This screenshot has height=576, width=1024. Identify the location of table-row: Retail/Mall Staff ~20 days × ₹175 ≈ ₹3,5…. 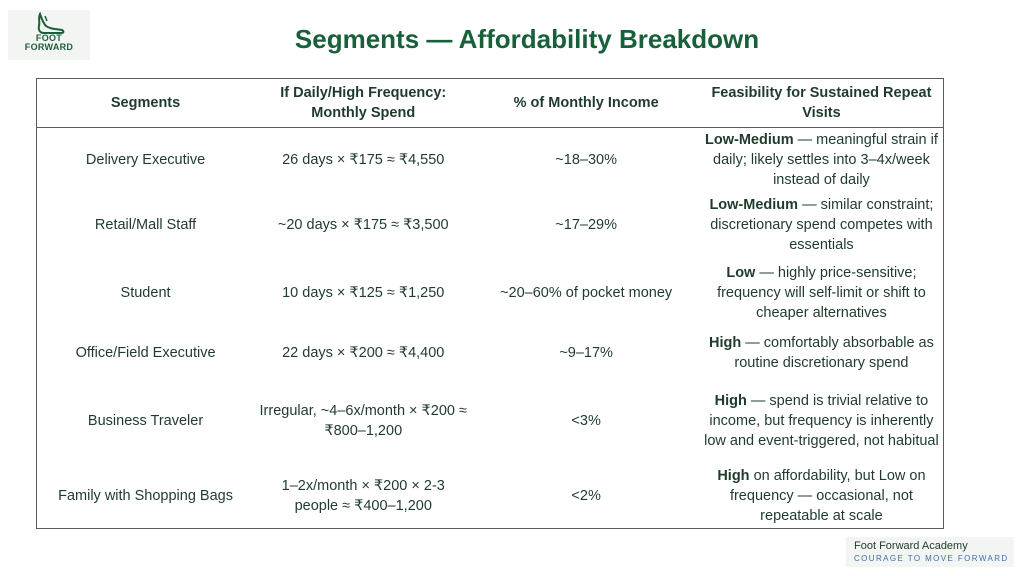
(490, 225).